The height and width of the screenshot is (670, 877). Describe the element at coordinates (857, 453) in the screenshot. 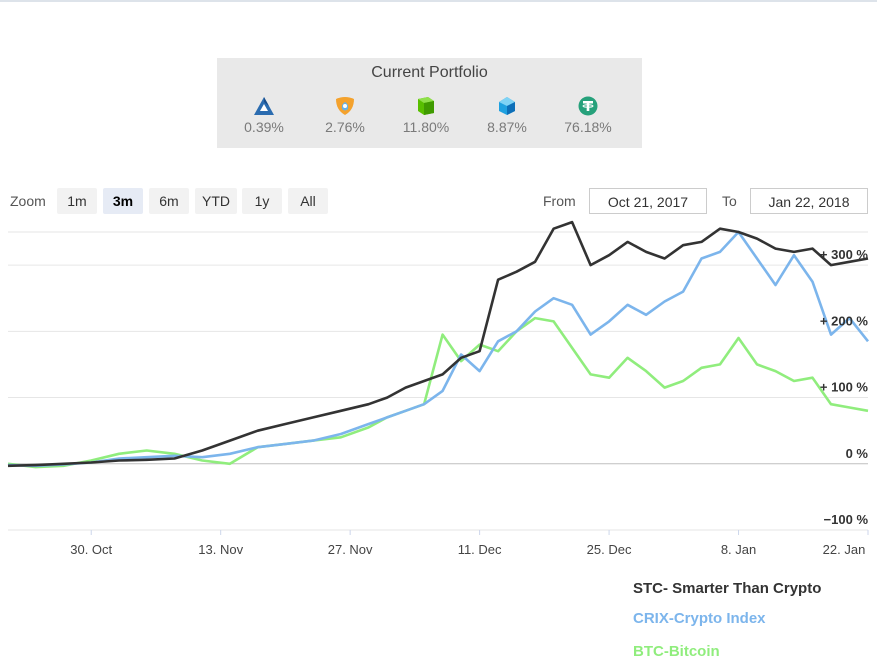

I see `y-tick-label: 0 %` at that location.